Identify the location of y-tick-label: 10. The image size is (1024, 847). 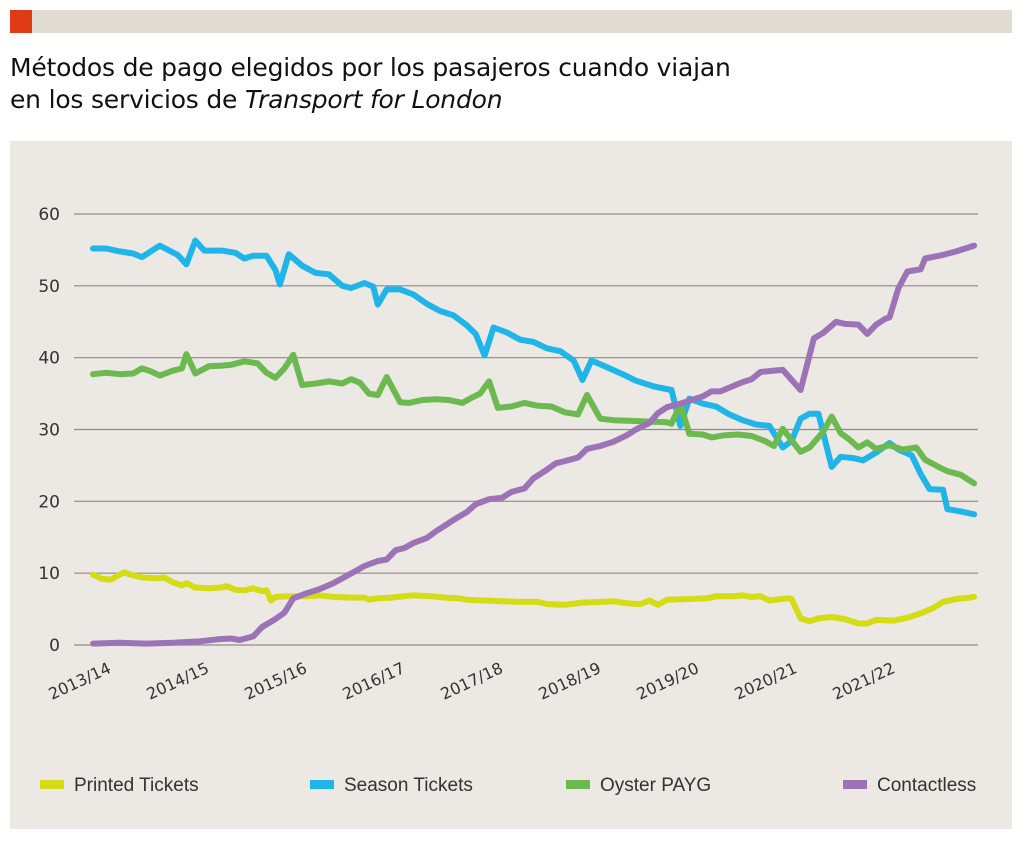
(49, 574).